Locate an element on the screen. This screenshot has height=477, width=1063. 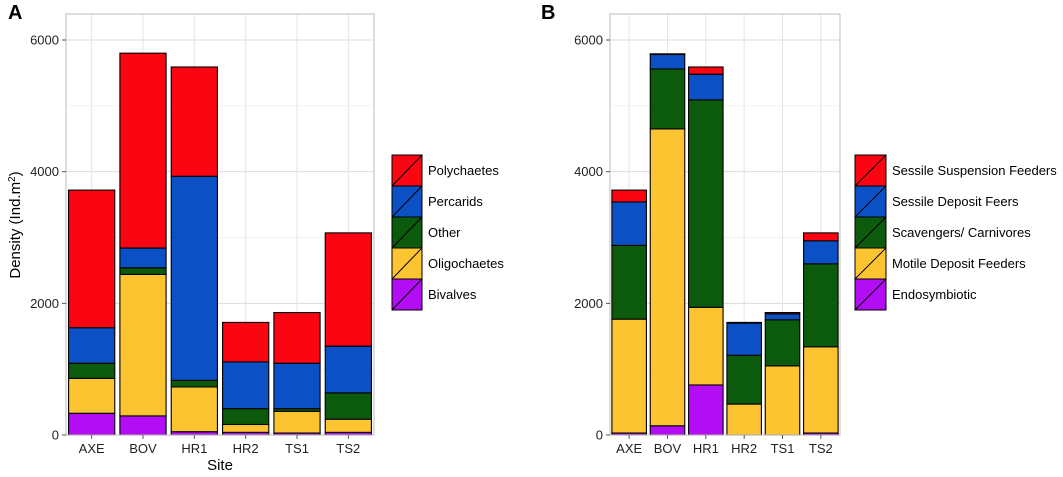
bar-bov-sessile-suspension-feeders is located at coordinates (667, 54).